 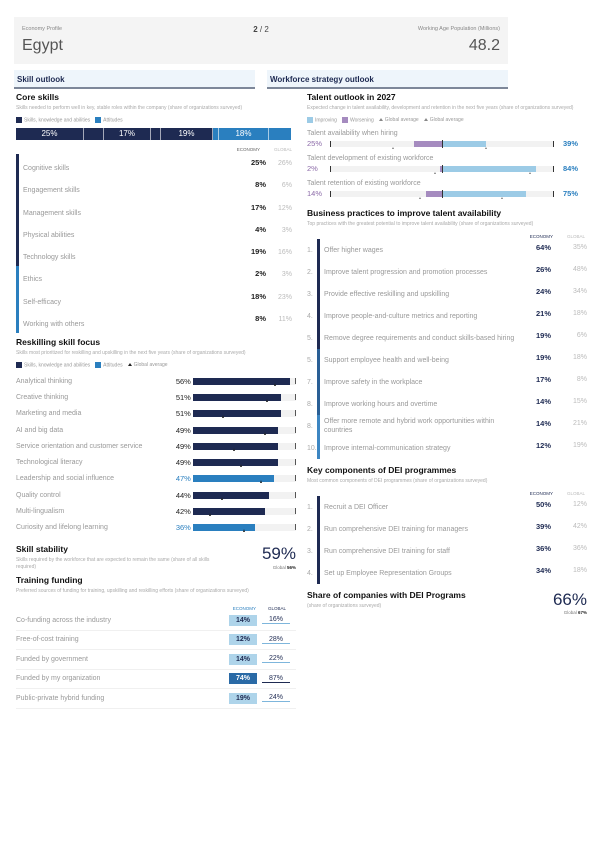 What do you see at coordinates (54, 325) in the screenshot?
I see `core-skill-label: Working with others` at bounding box center [54, 325].